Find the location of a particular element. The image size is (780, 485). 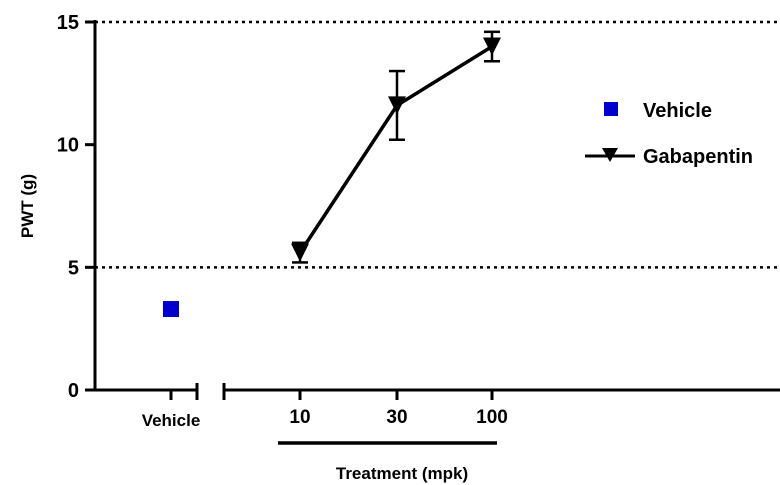

legend-vehicle-label: Vehicle is located at coordinates (677, 111).